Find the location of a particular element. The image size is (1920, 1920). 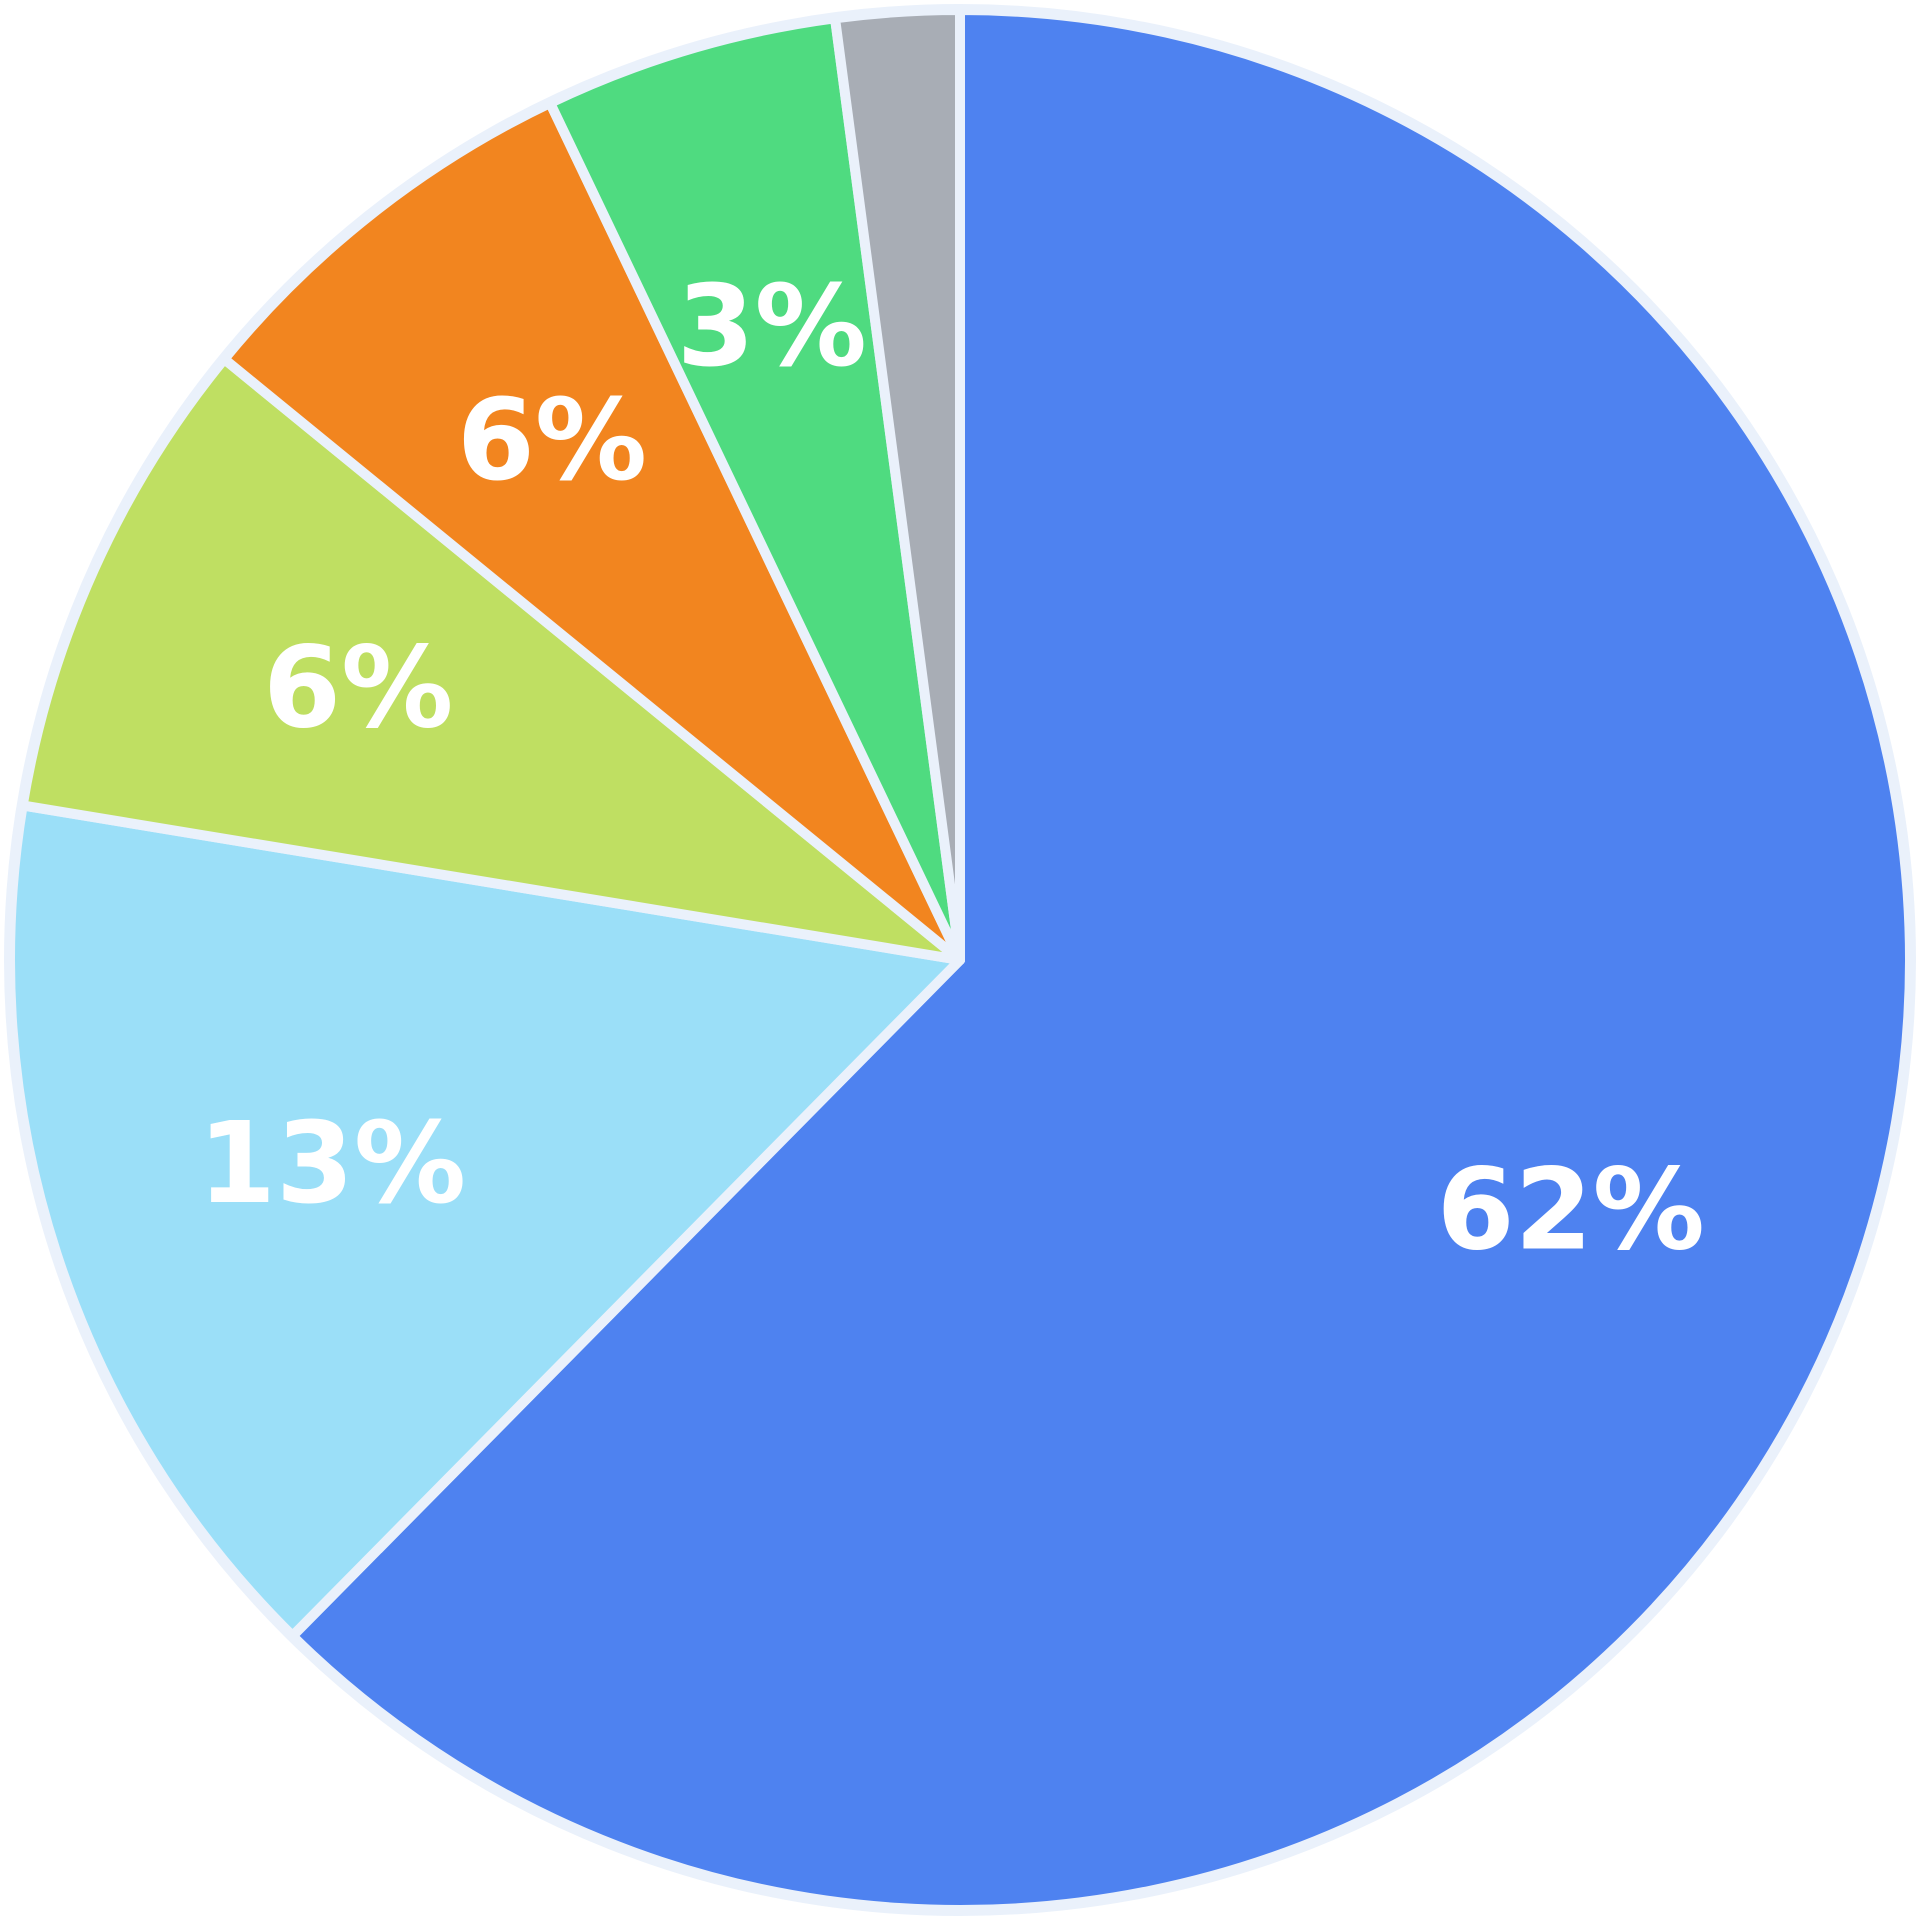

pie-slice-label-2: 6% is located at coordinates (358, 688).